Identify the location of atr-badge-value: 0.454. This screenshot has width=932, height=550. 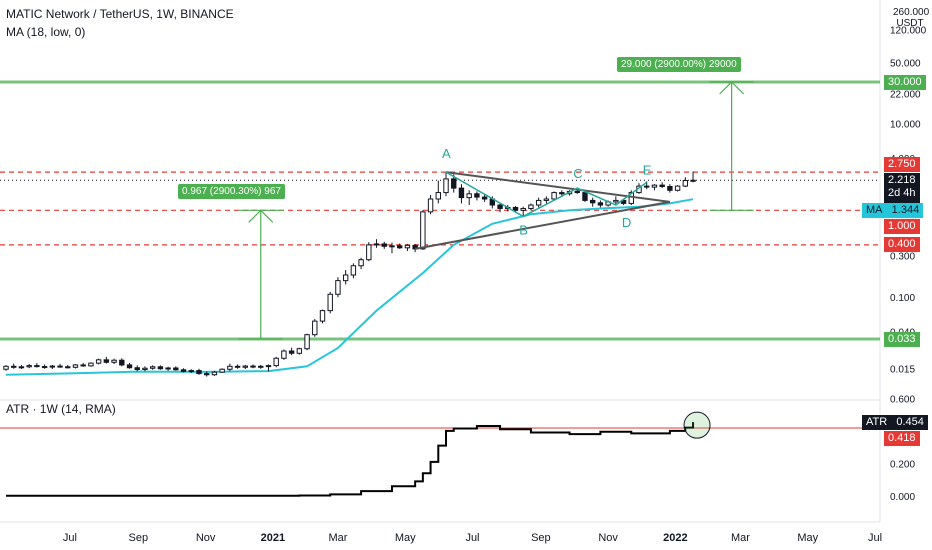
(910, 422).